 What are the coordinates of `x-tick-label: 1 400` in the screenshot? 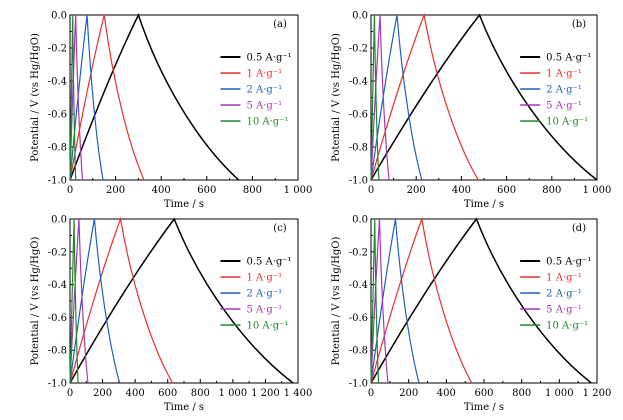 It's located at (298, 393).